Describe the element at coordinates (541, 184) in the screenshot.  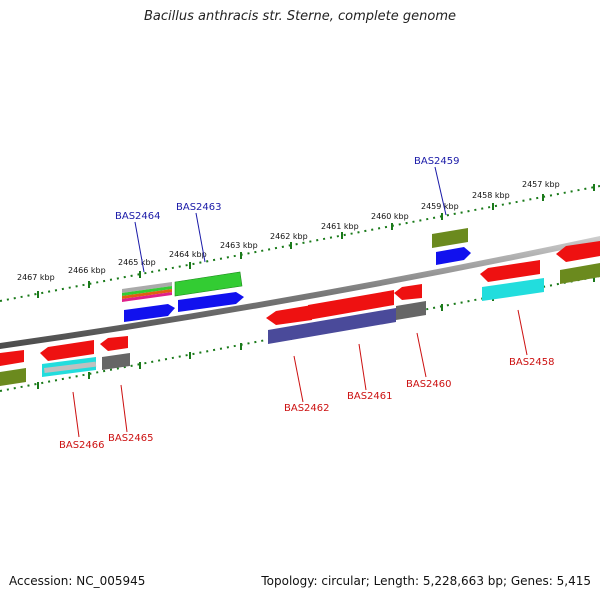
I see `tick-label-2457: 2457 kbp` at that location.